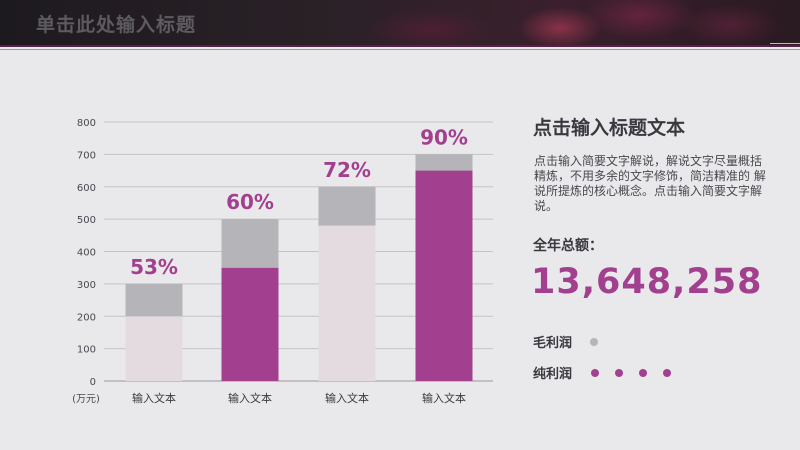  Describe the element at coordinates (602, 372) in the screenshot. I see `legend-net-profit: 纯利润` at that location.